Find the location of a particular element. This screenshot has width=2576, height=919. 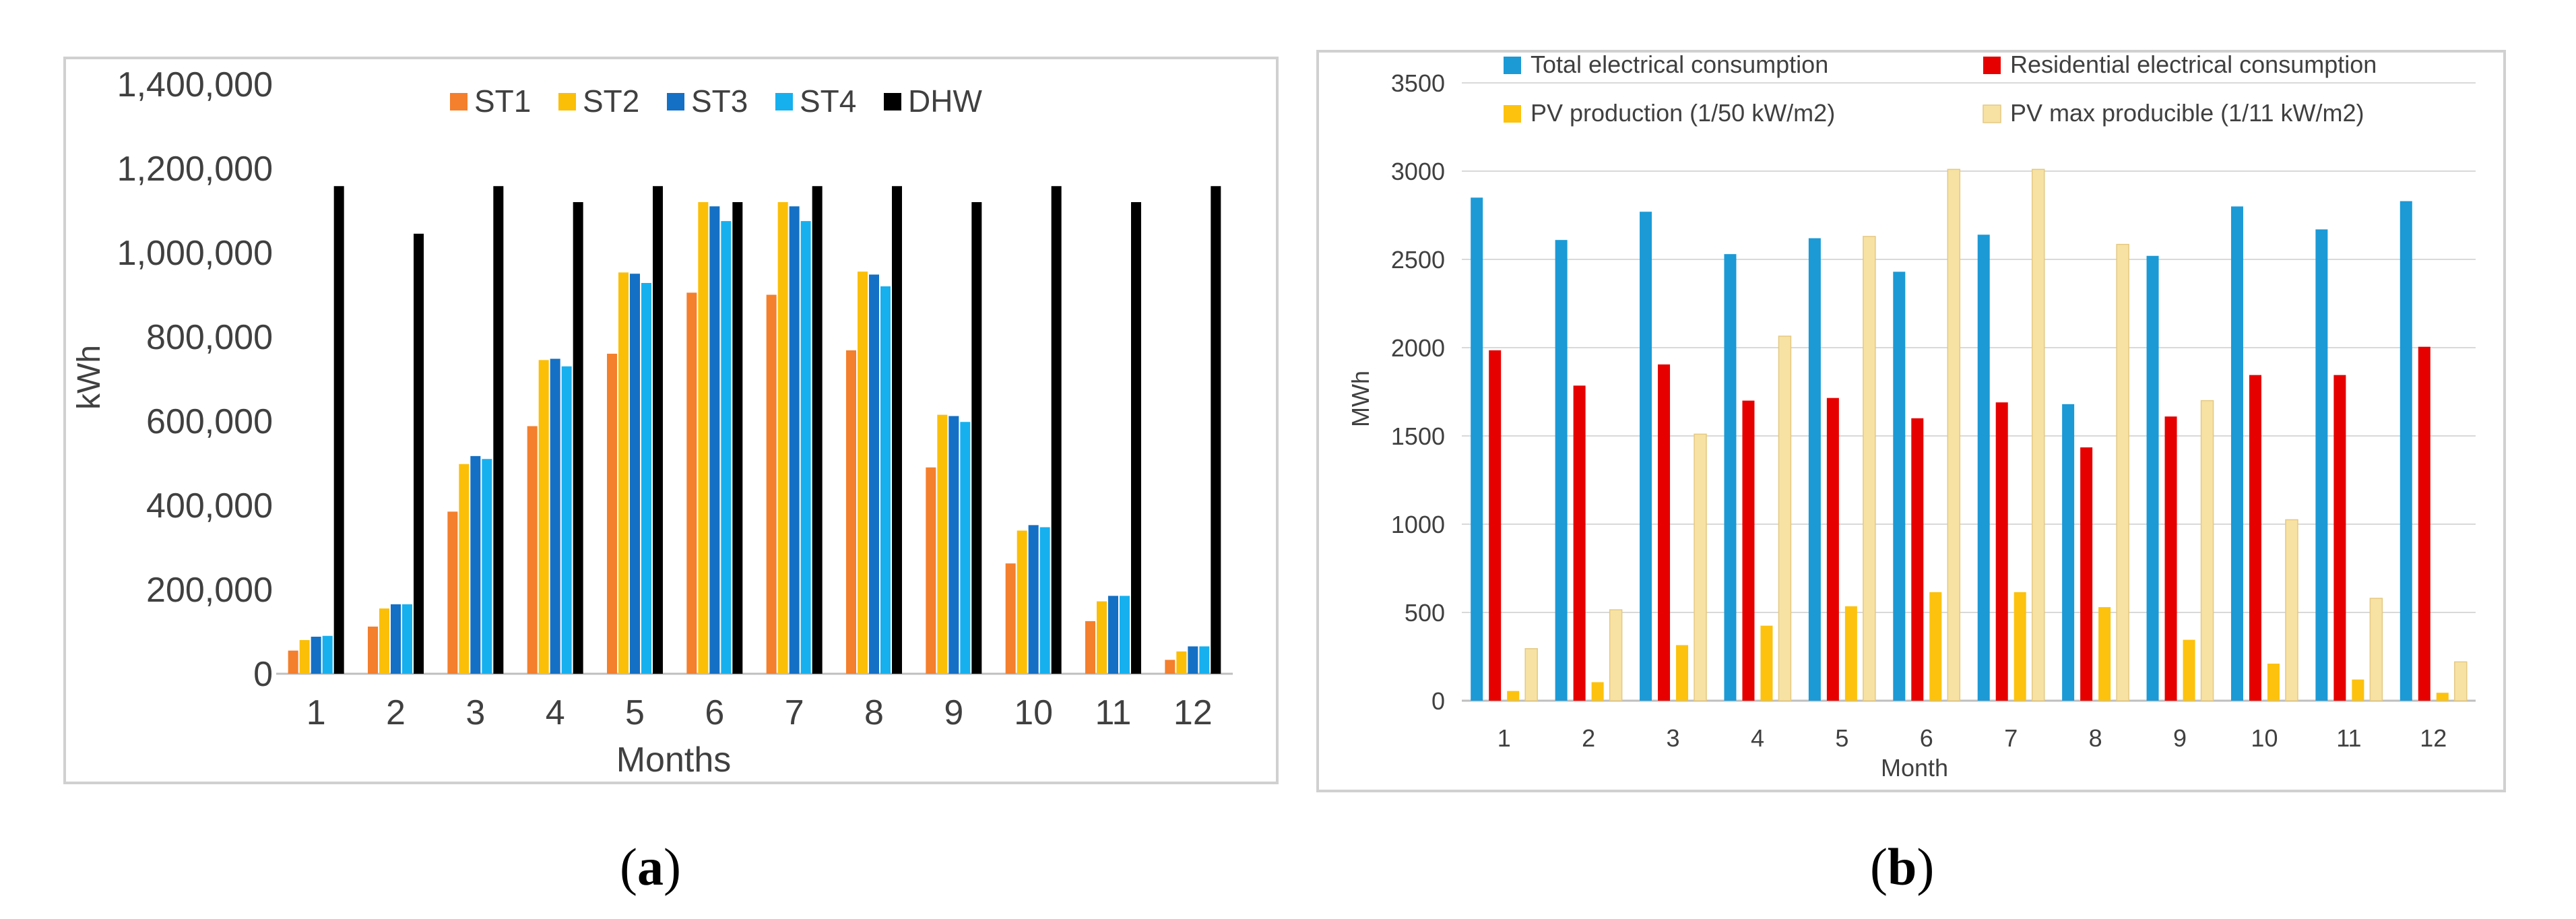

chart-b-bar-s4-m2 is located at coordinates (1616, 655).